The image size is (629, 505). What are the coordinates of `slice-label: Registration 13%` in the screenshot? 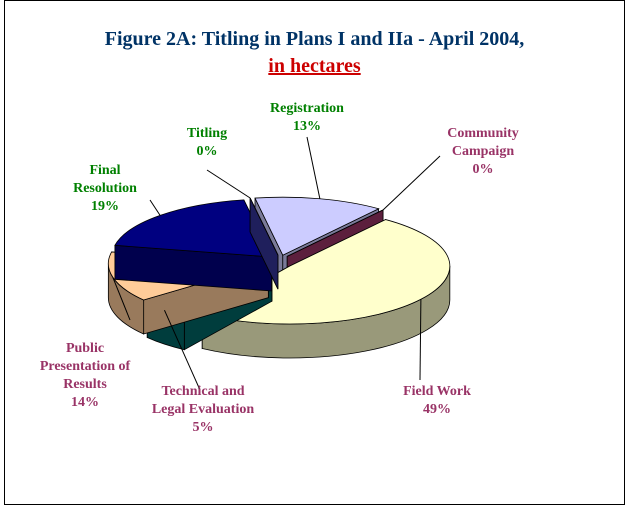 It's located at (307, 118).